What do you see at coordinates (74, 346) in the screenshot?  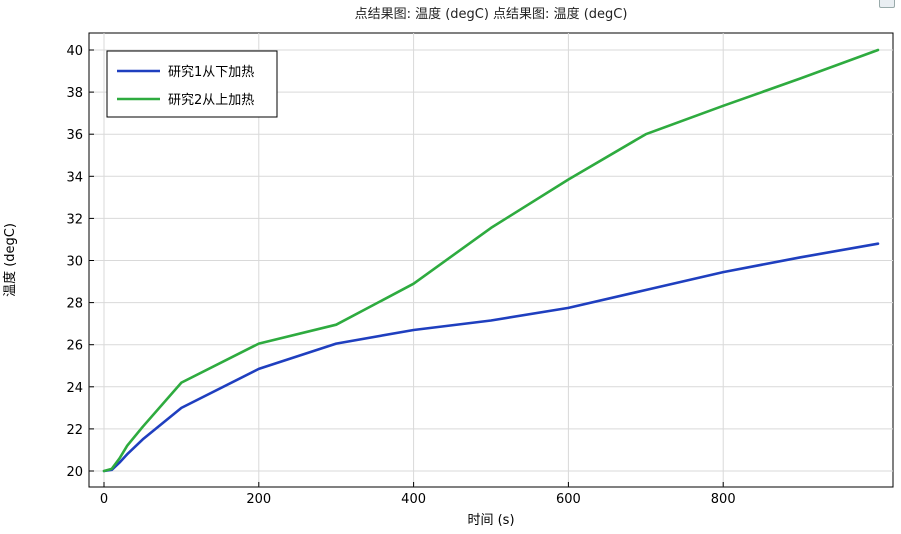 I see `y-tick-label: 26` at bounding box center [74, 346].